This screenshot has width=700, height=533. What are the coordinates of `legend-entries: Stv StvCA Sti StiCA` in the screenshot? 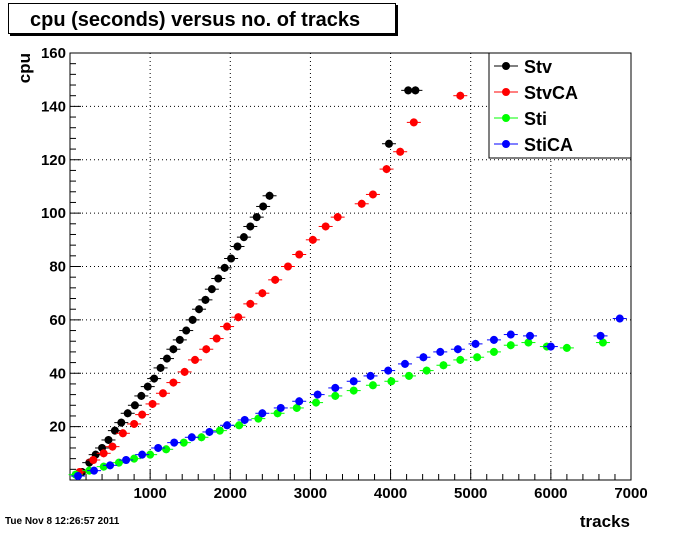 It's located at (536, 106).